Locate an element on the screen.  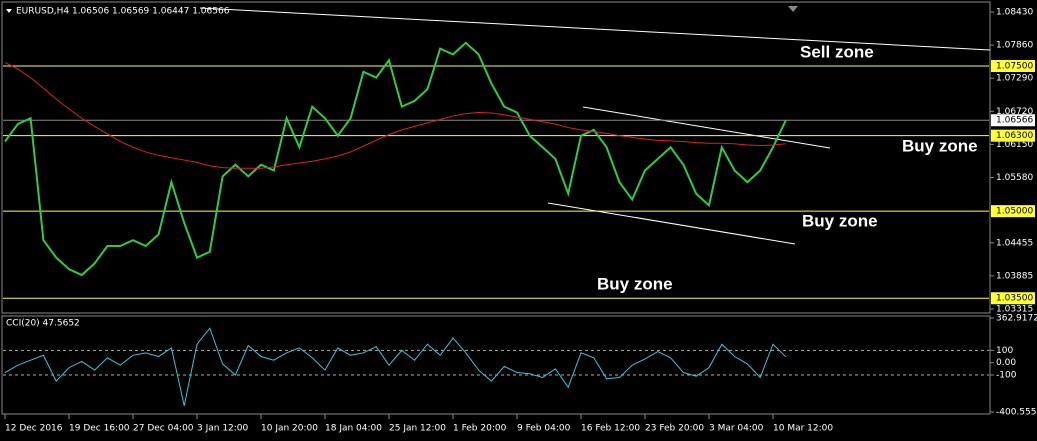
y-tick-label: 100 is located at coordinates (1004, 351).